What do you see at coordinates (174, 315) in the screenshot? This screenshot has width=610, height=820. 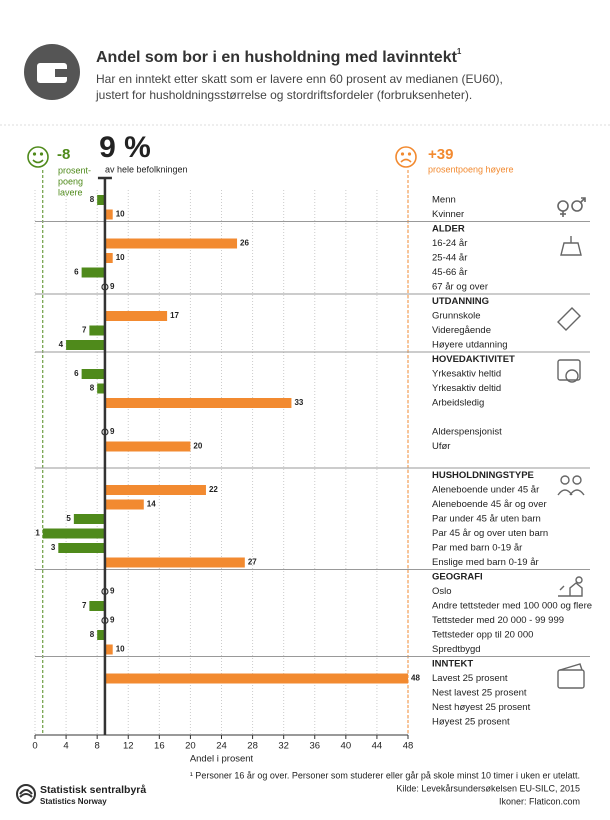 I see `value-label: 17` at bounding box center [174, 315].